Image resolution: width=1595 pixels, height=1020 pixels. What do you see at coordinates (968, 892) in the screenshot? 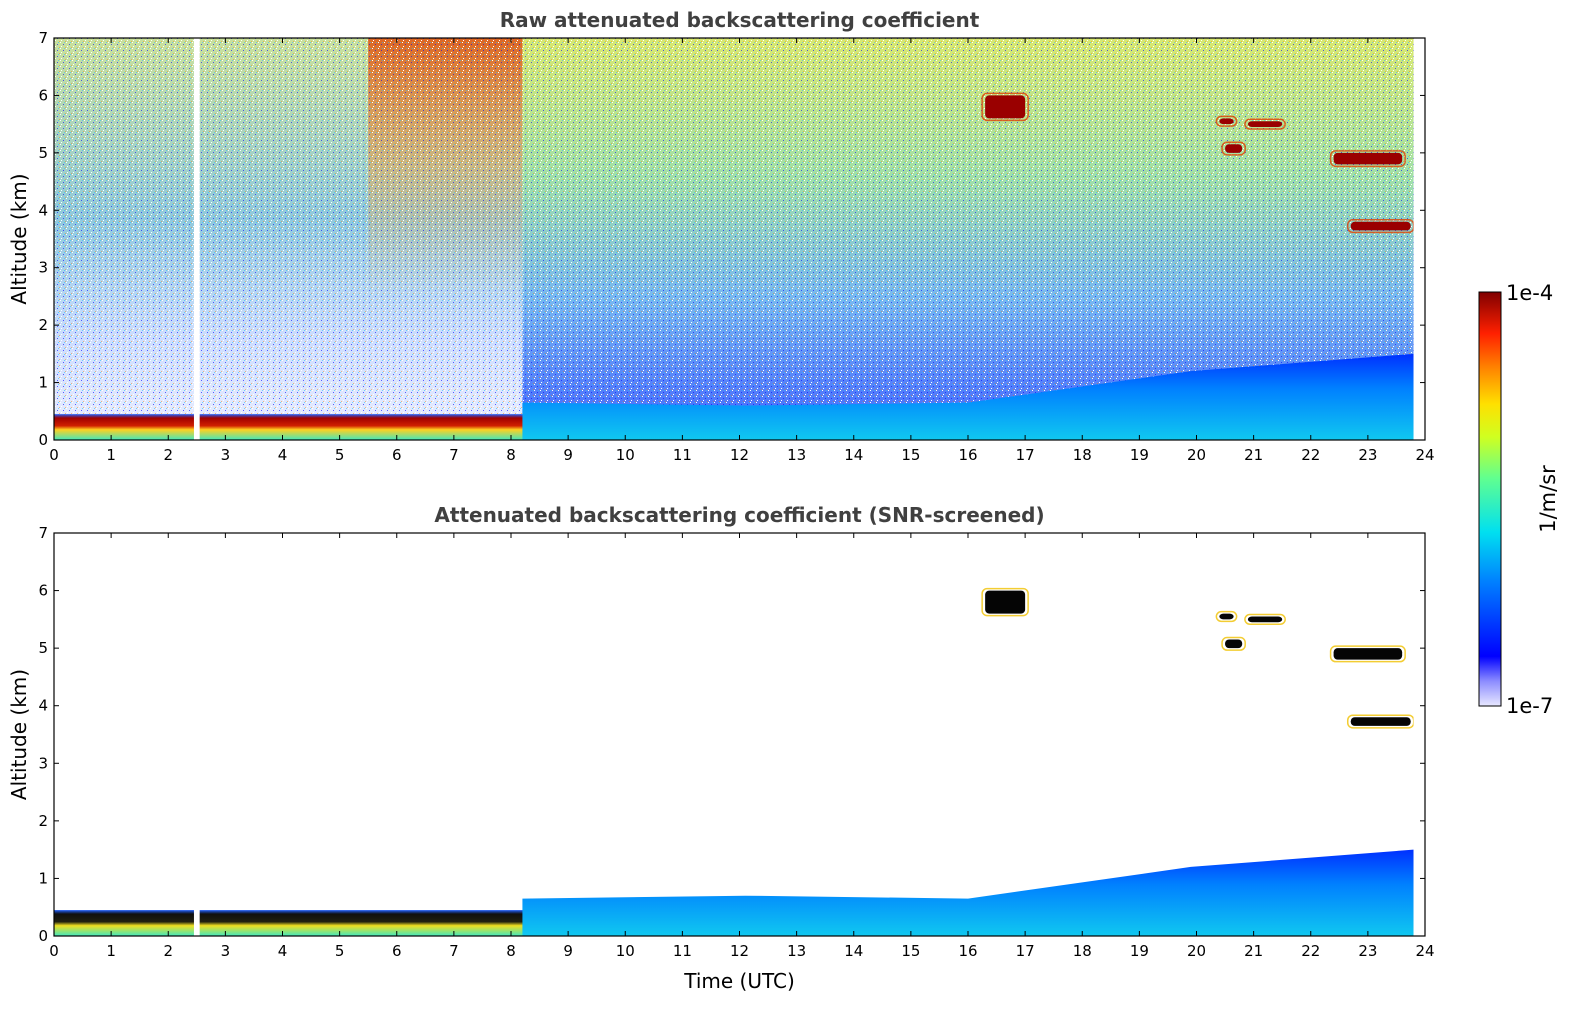
I see `boundary-layer-mark` at bounding box center [968, 892].